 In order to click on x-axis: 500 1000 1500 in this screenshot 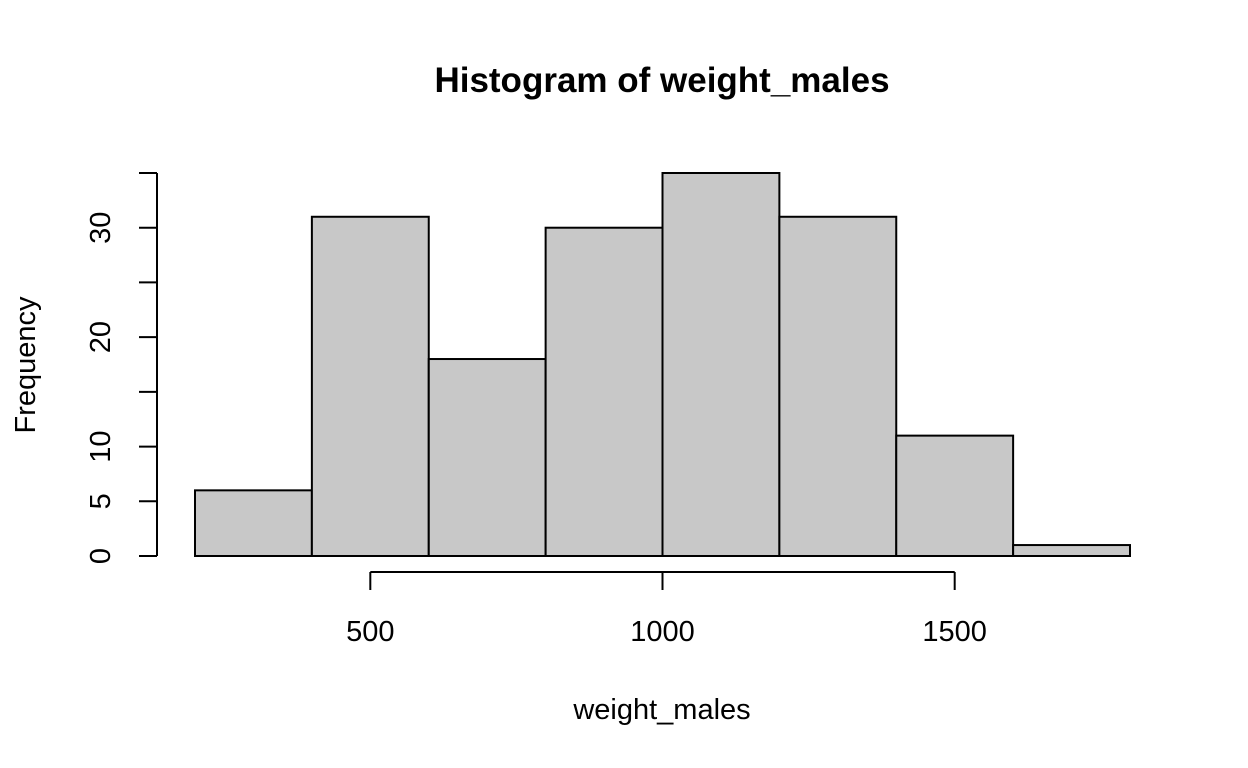, I will do `click(666, 609)`.